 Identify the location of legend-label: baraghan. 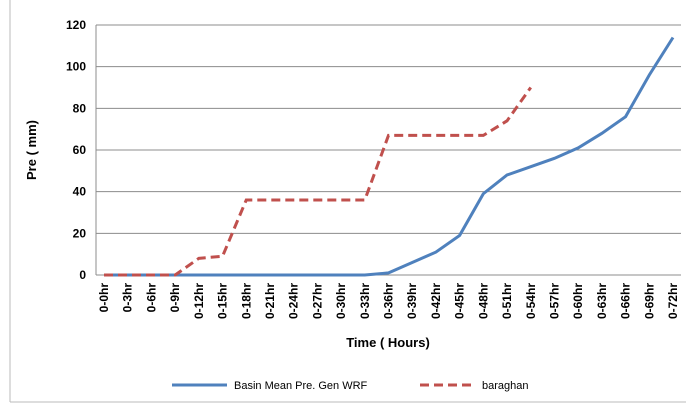
(505, 386).